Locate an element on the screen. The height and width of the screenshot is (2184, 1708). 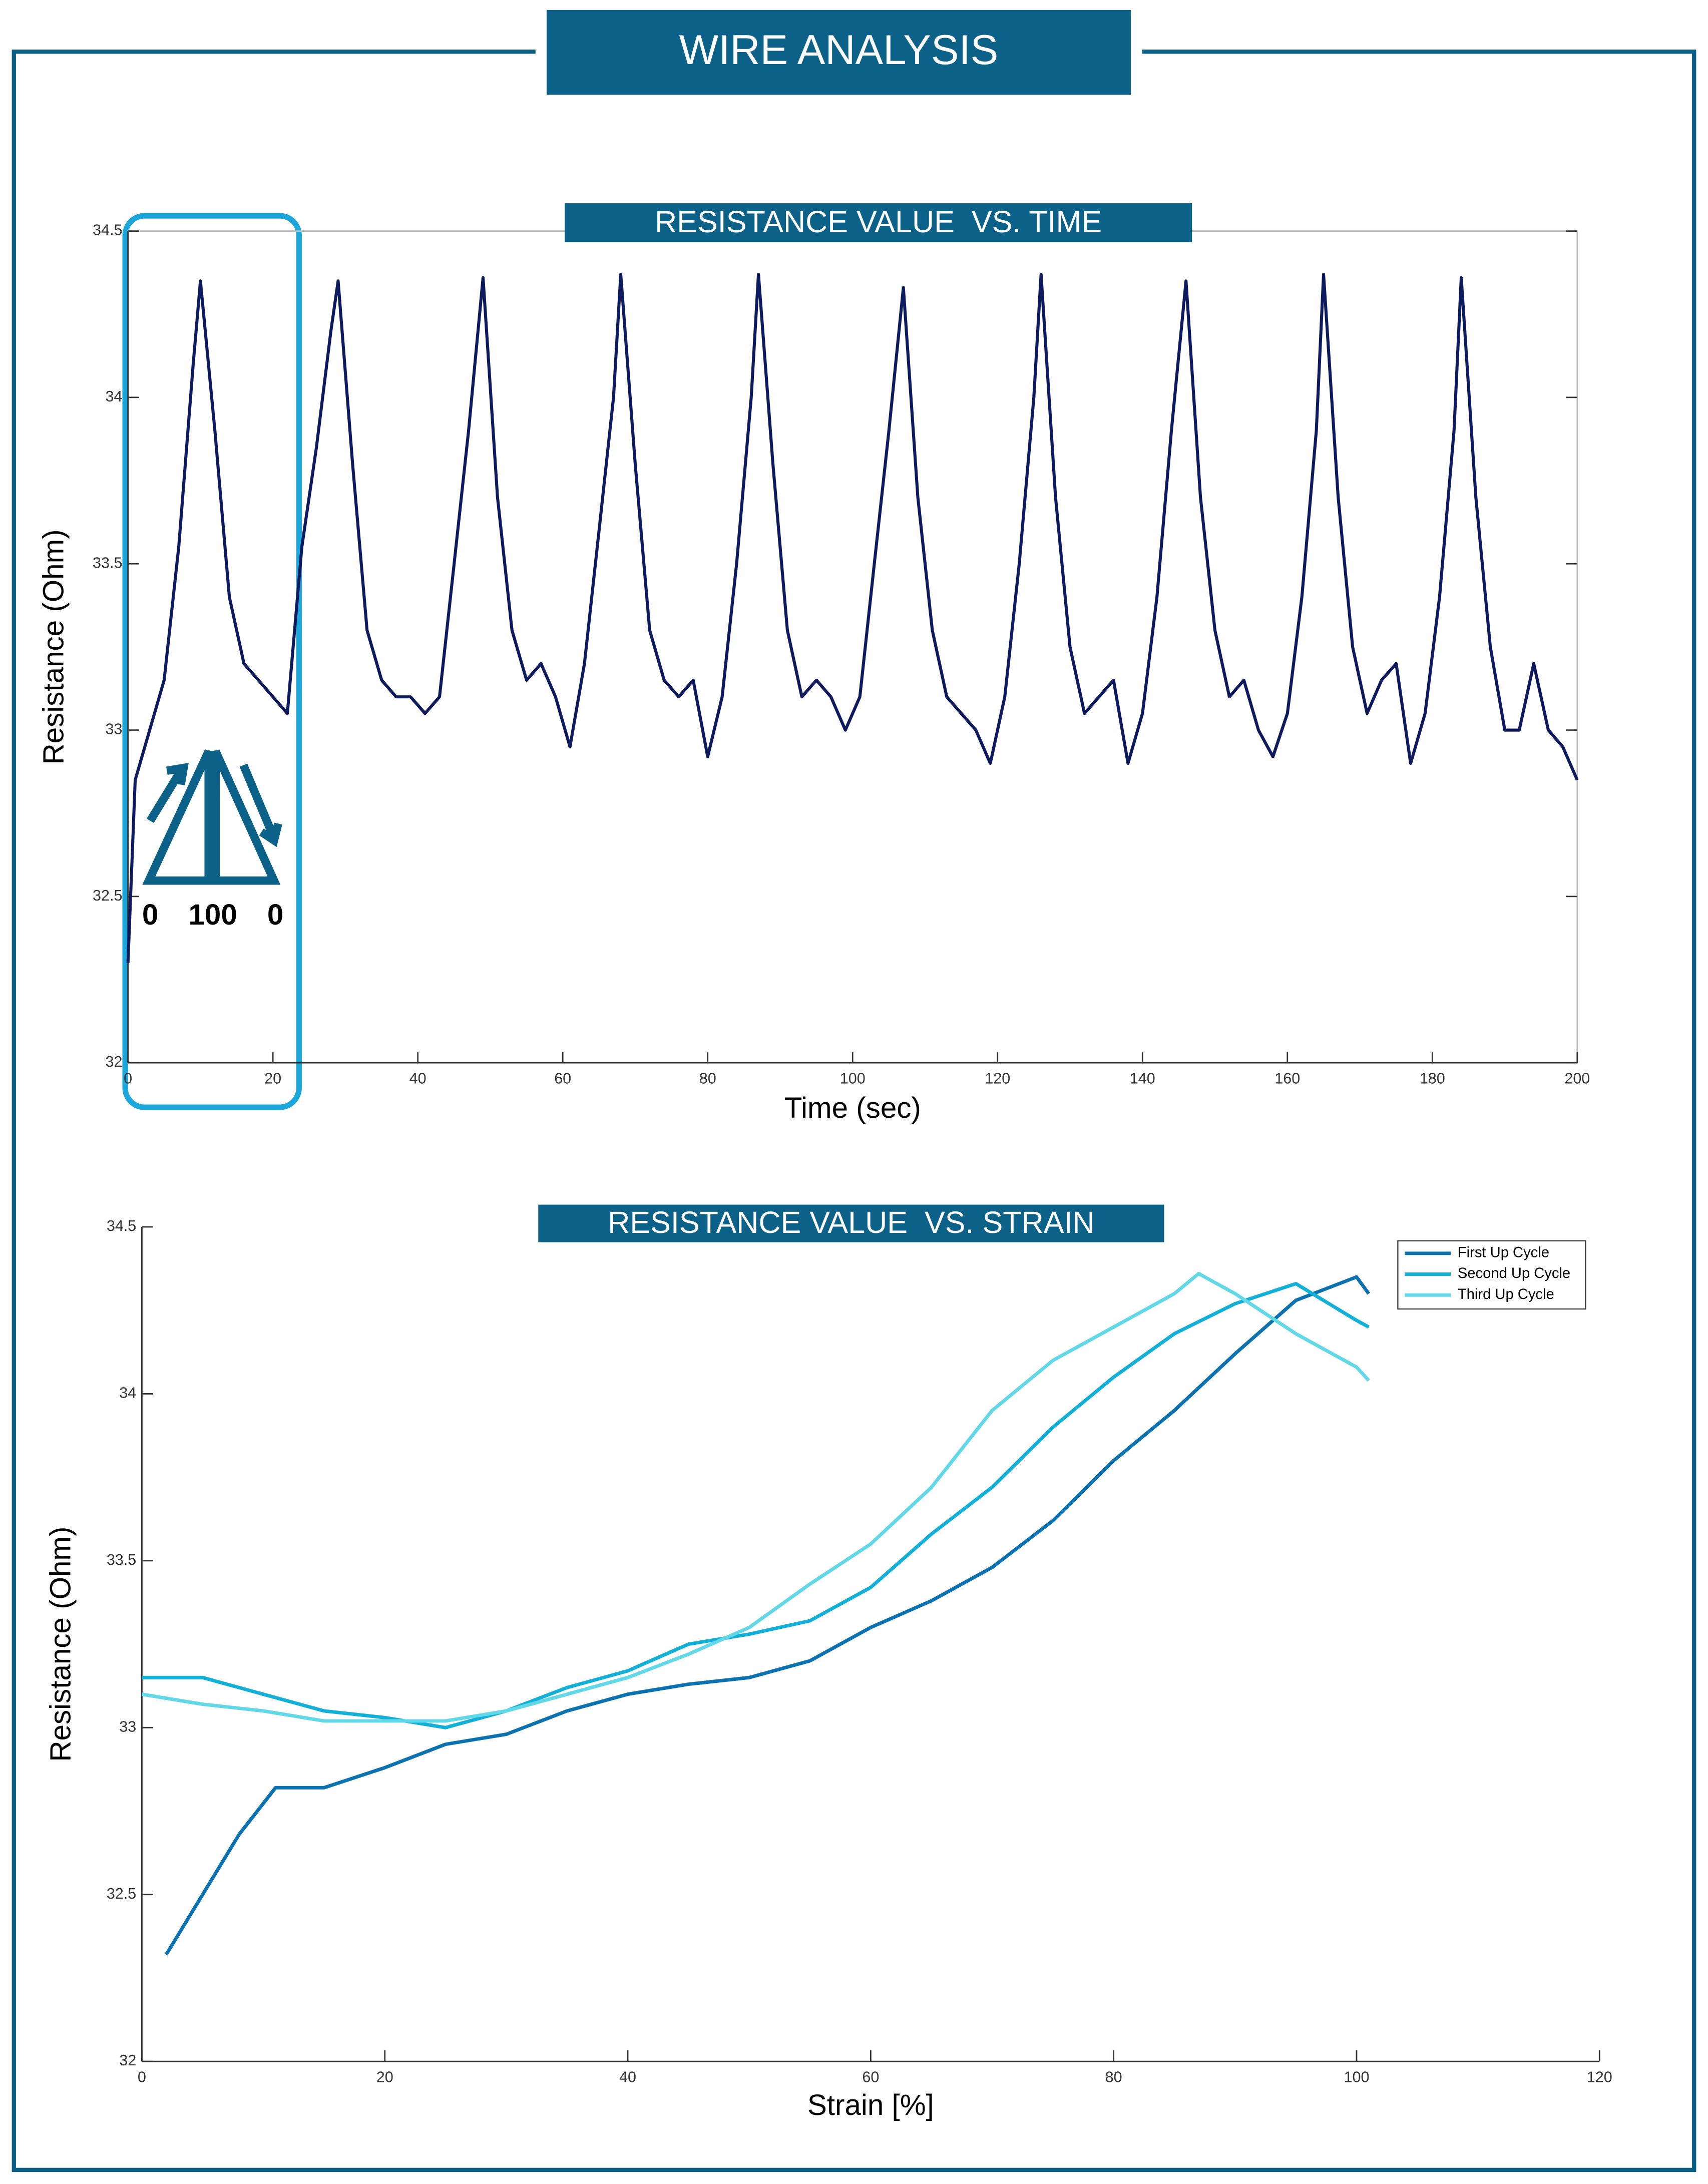
title-box is located at coordinates (838, 52).